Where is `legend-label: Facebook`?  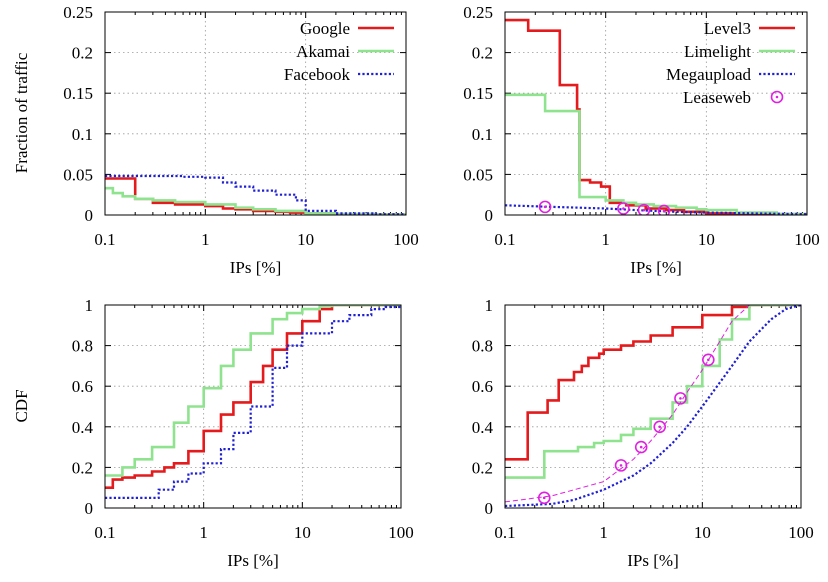
legend-label: Facebook is located at coordinates (317, 74).